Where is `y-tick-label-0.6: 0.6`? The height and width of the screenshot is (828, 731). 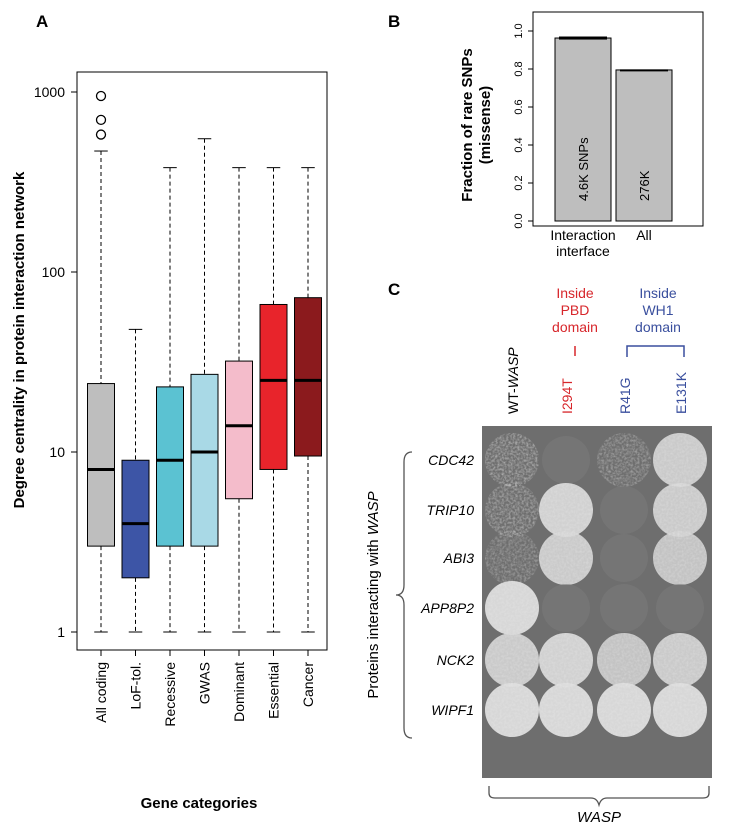
y-tick-label-0.6: 0.6 is located at coordinates (519, 106).